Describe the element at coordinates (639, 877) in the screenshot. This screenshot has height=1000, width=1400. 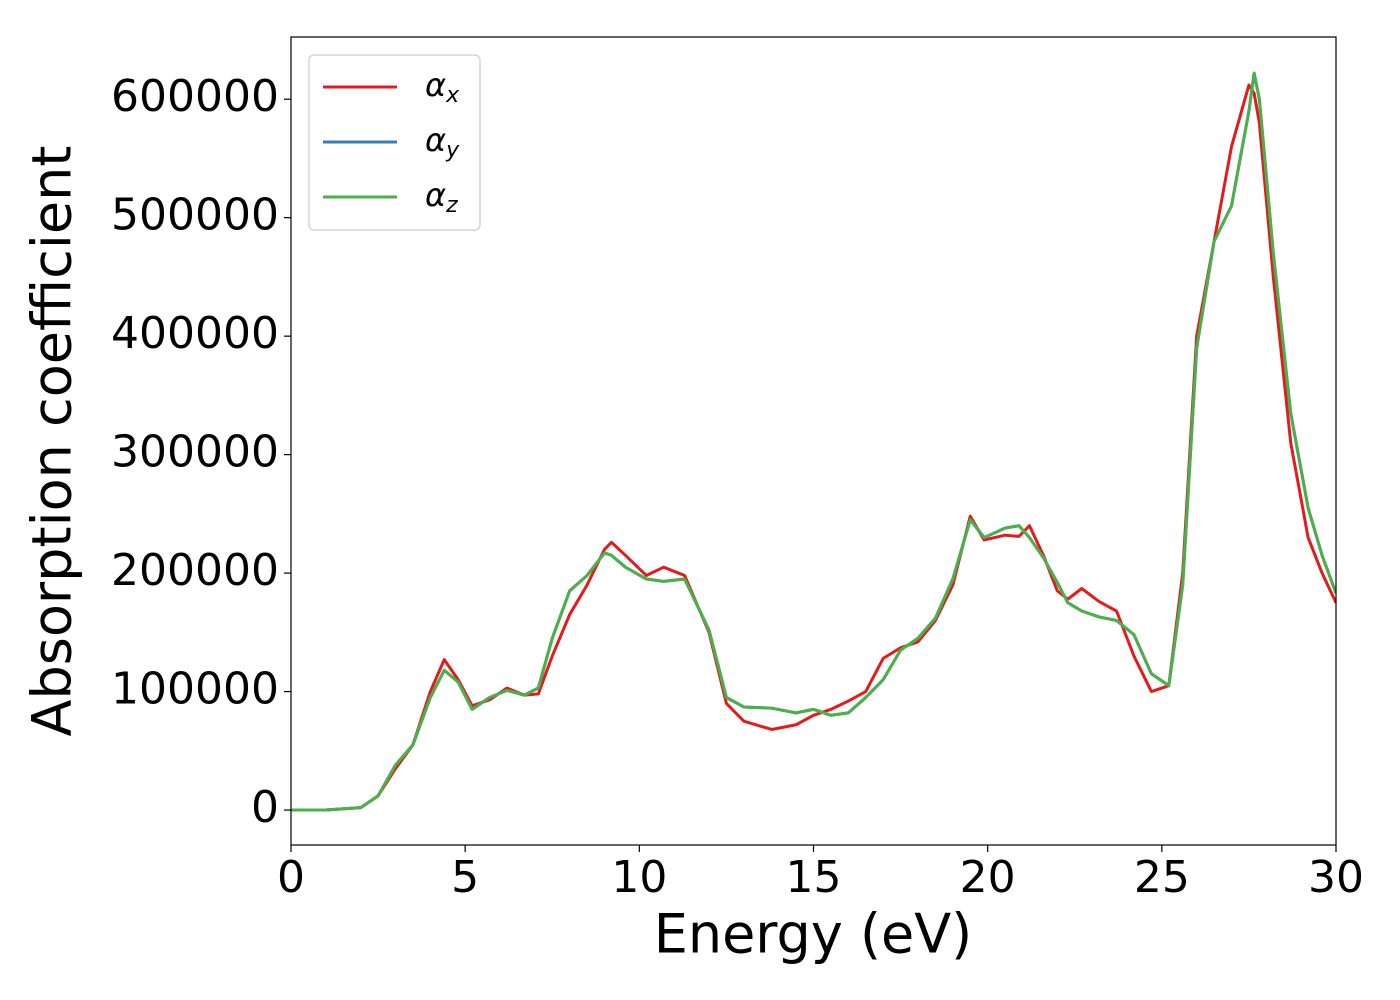
I see `x-tick-label: 10` at that location.